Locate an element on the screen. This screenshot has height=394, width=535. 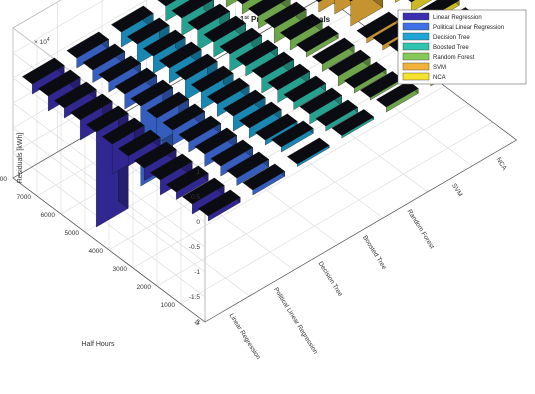
z-tick-label: 0.5 is located at coordinates (195, 197).